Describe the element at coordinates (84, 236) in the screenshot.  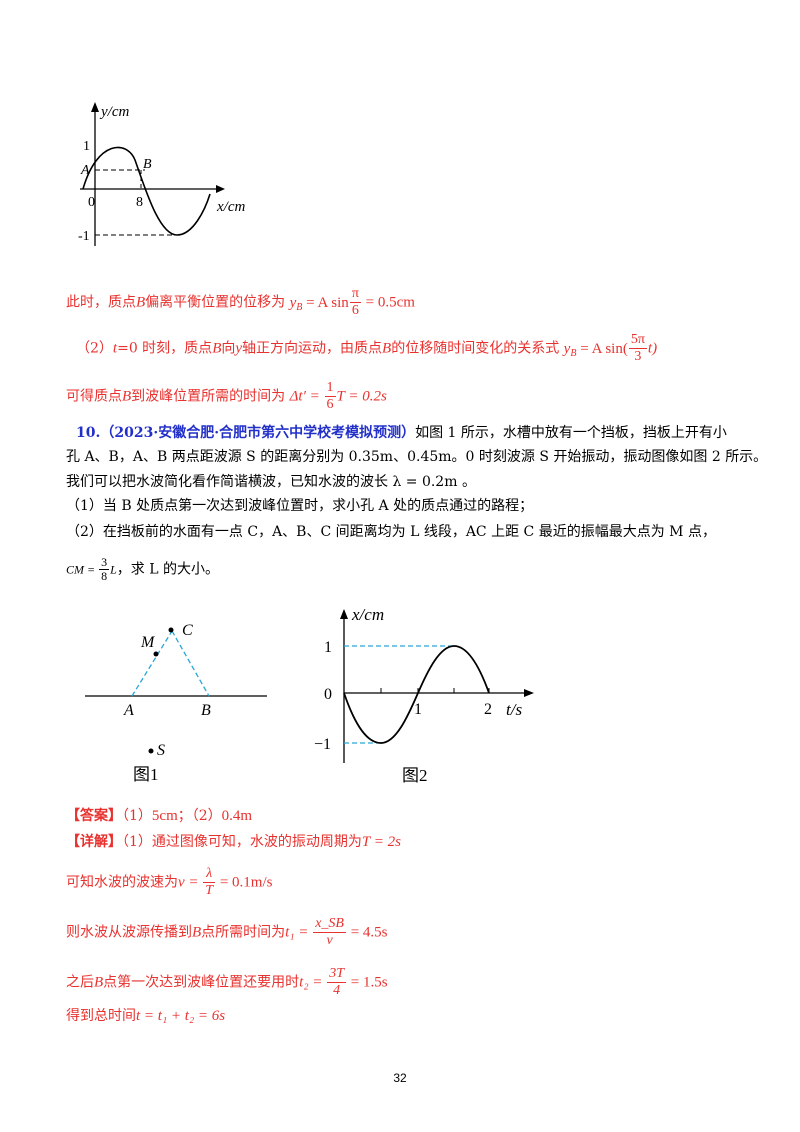
I see `tick-neg1: -1` at that location.